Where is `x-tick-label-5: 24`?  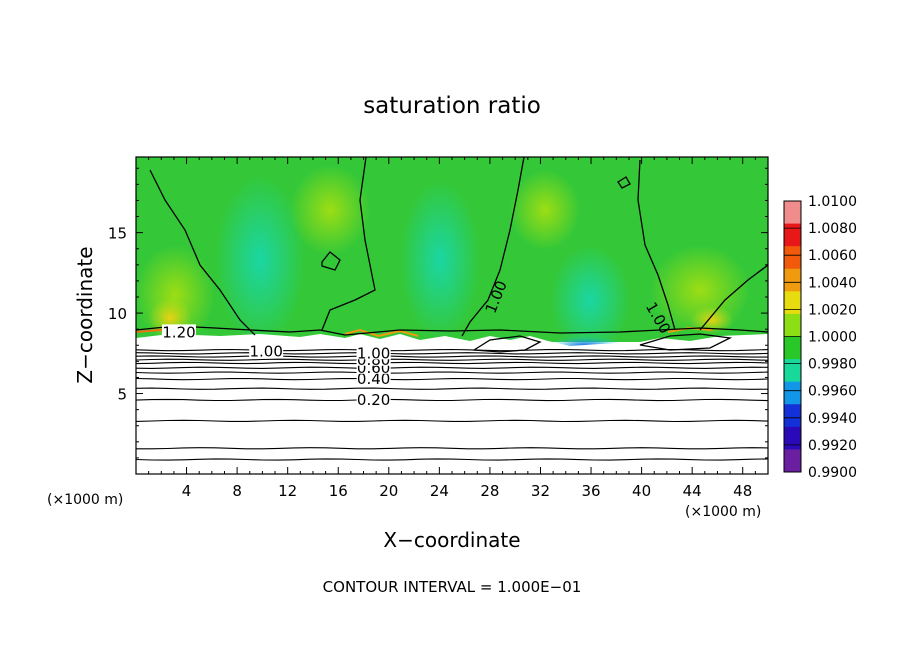
x-tick-label-5: 24 is located at coordinates (439, 491).